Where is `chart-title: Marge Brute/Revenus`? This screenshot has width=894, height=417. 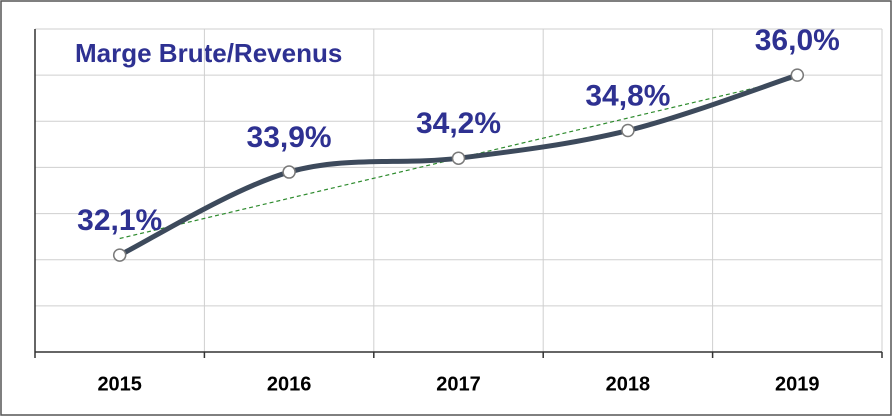 chart-title: Marge Brute/Revenus is located at coordinates (208, 53).